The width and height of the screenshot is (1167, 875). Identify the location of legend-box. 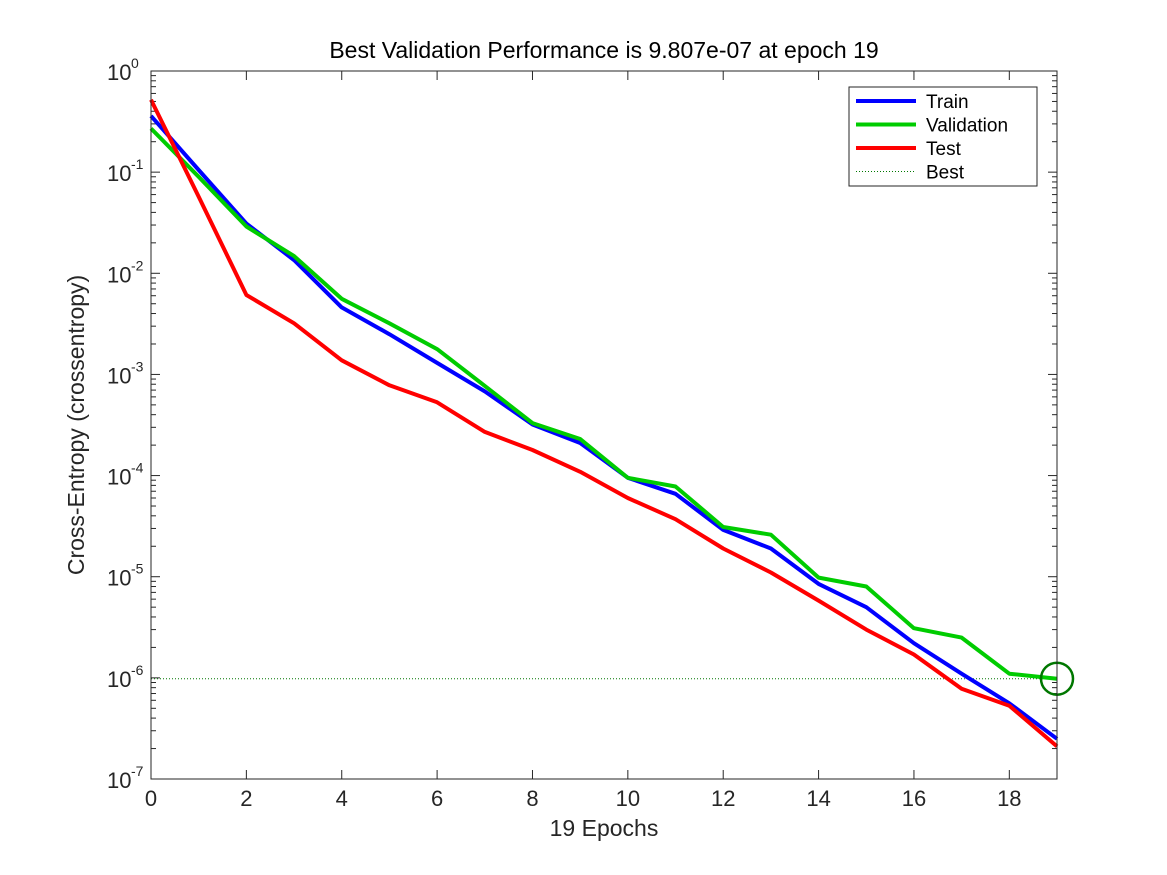
(943, 136).